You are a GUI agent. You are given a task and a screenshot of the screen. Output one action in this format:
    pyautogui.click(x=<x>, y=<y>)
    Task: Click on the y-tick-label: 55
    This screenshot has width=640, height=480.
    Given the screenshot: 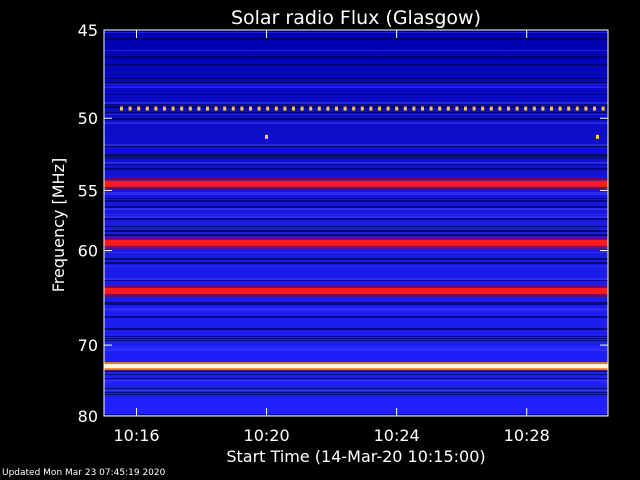 What is the action you would take?
    pyautogui.click(x=88, y=190)
    